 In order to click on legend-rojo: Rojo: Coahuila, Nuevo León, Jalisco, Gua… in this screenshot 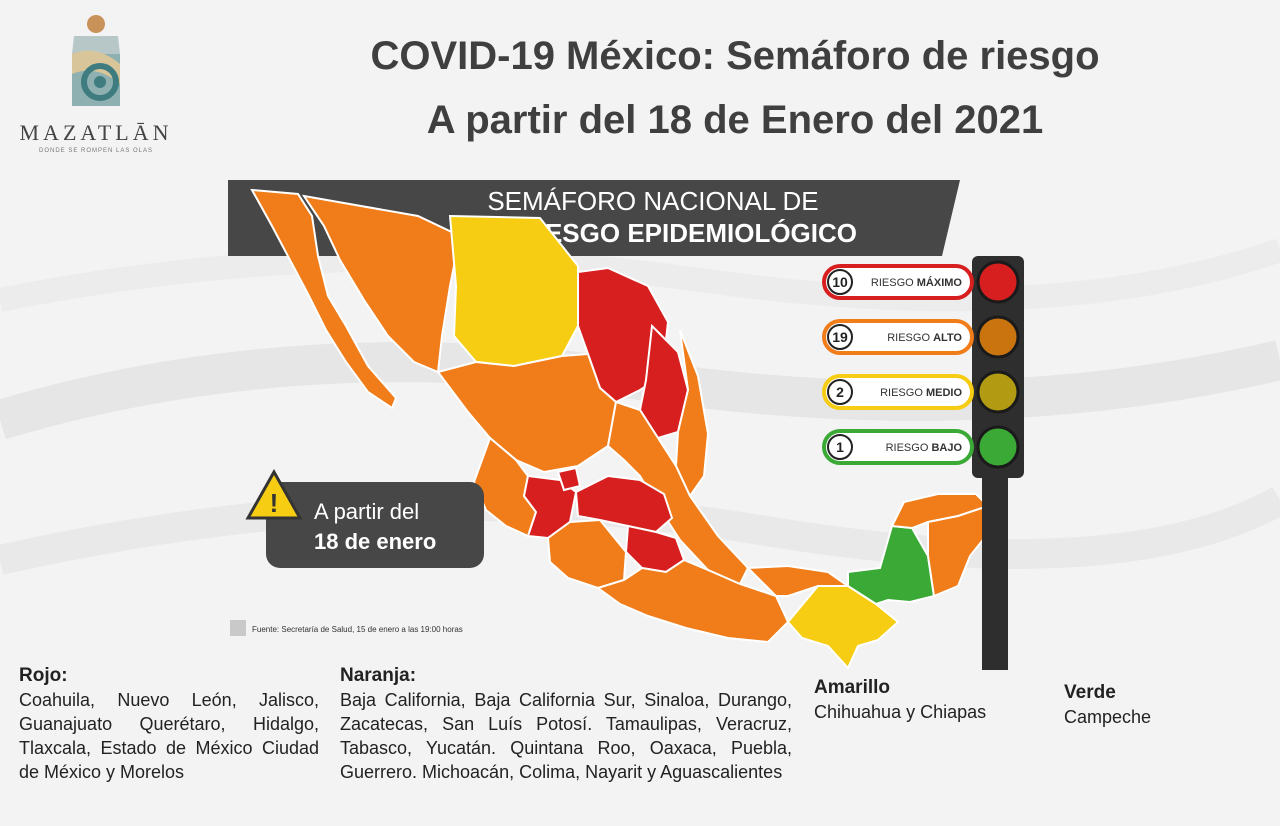, I will do `click(169, 724)`.